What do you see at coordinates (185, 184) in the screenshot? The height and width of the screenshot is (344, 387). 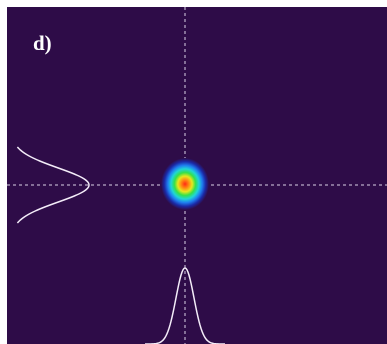 I see `beam-spot` at bounding box center [185, 184].